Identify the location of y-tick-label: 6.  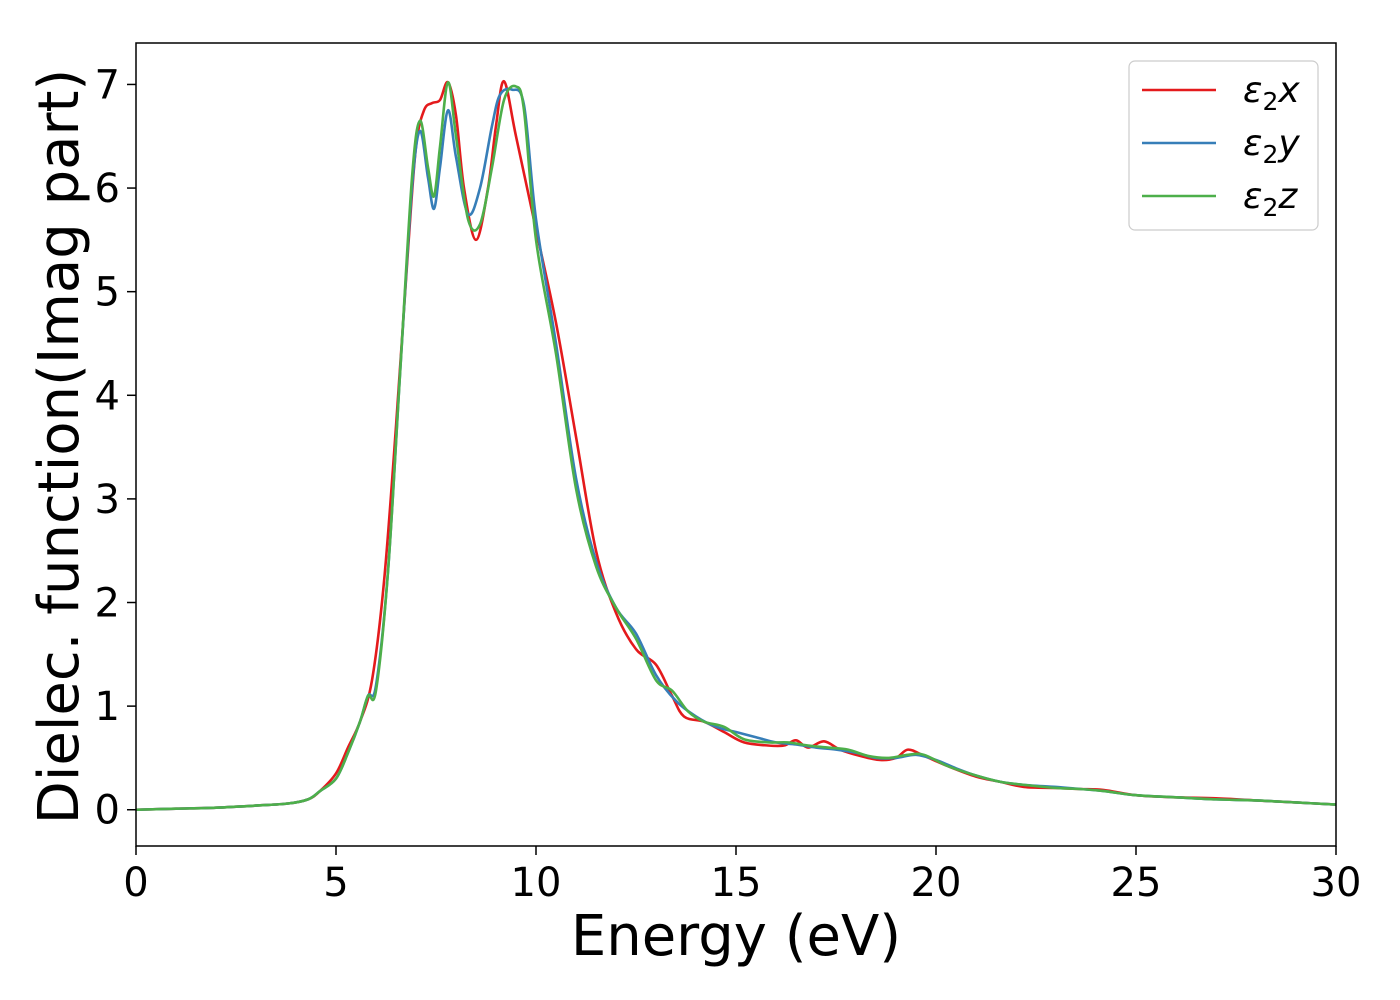
(107, 189).